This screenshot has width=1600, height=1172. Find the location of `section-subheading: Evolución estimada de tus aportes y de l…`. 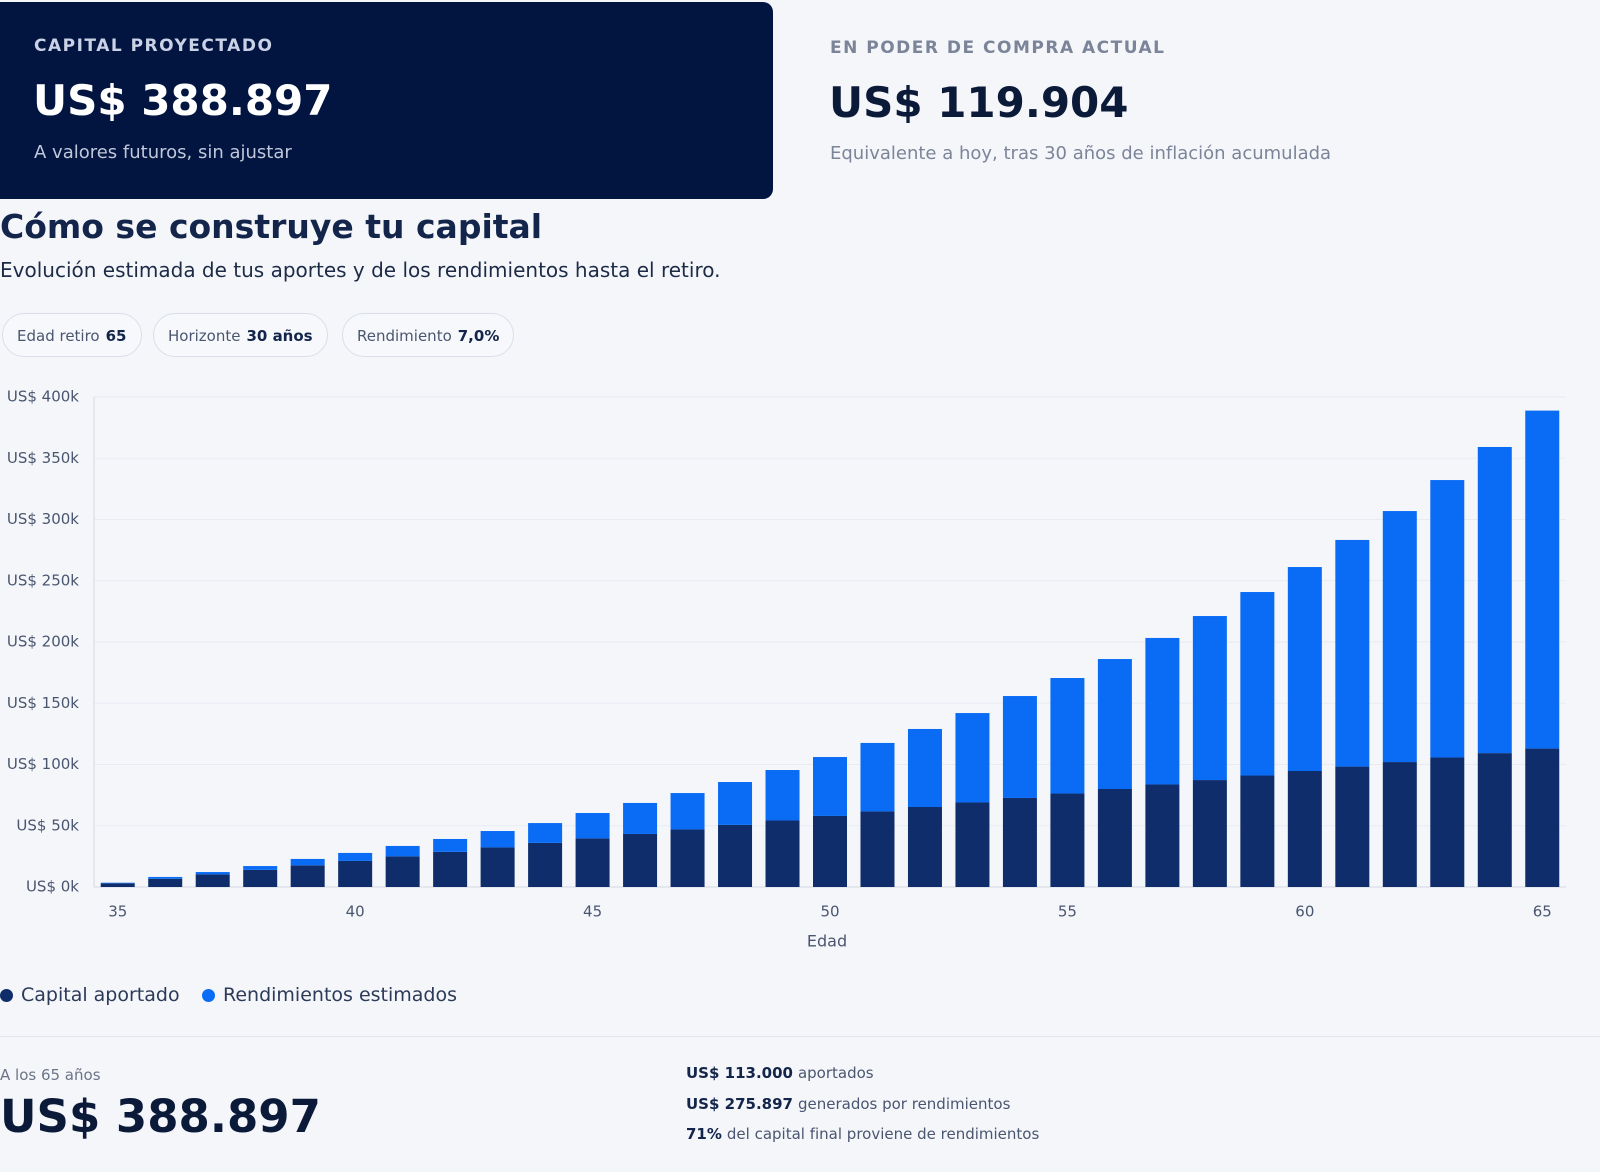

section-subheading: Evolución estimada de tus aportes y de l… is located at coordinates (360, 270).